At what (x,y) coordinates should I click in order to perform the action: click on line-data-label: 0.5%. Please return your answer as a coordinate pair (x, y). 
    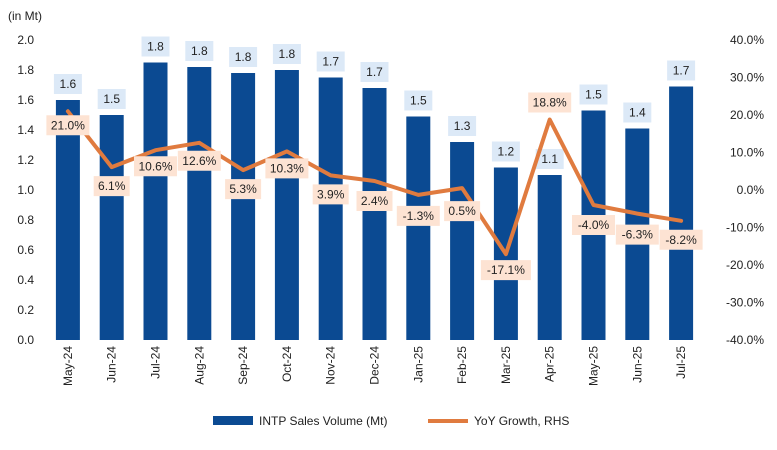
    Looking at the image, I should click on (462, 211).